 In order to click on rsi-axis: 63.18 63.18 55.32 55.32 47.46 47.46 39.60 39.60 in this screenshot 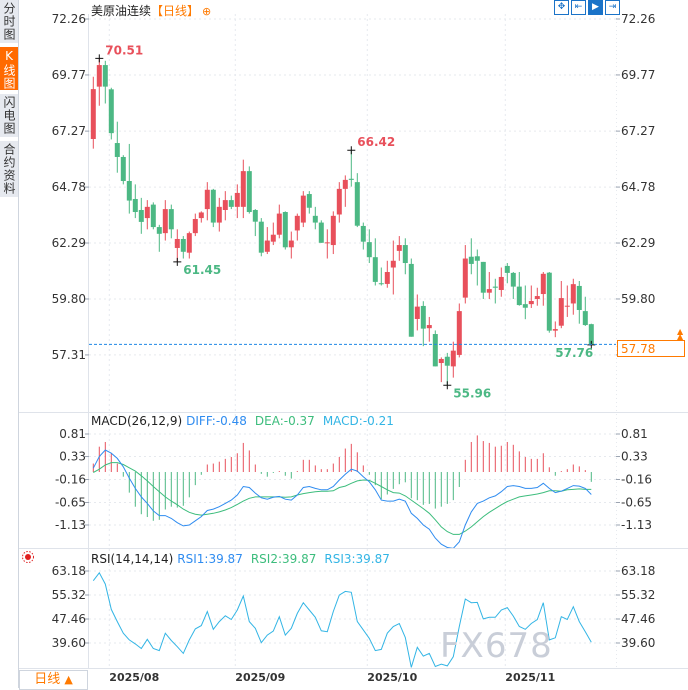, I will do `click(354, 607)`.